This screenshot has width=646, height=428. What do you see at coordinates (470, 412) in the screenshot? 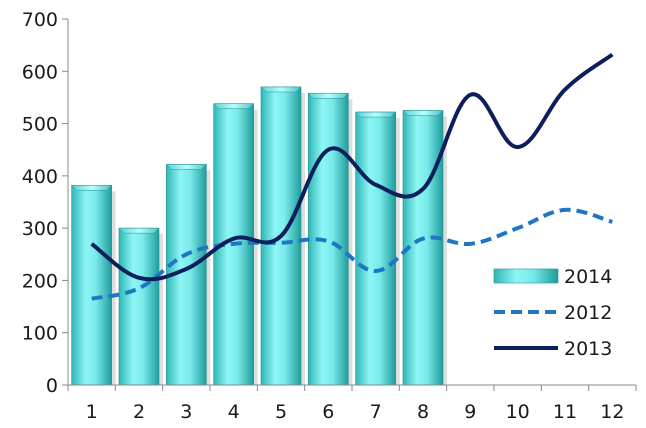
I see `x-tick-label-9: 9` at bounding box center [470, 412].